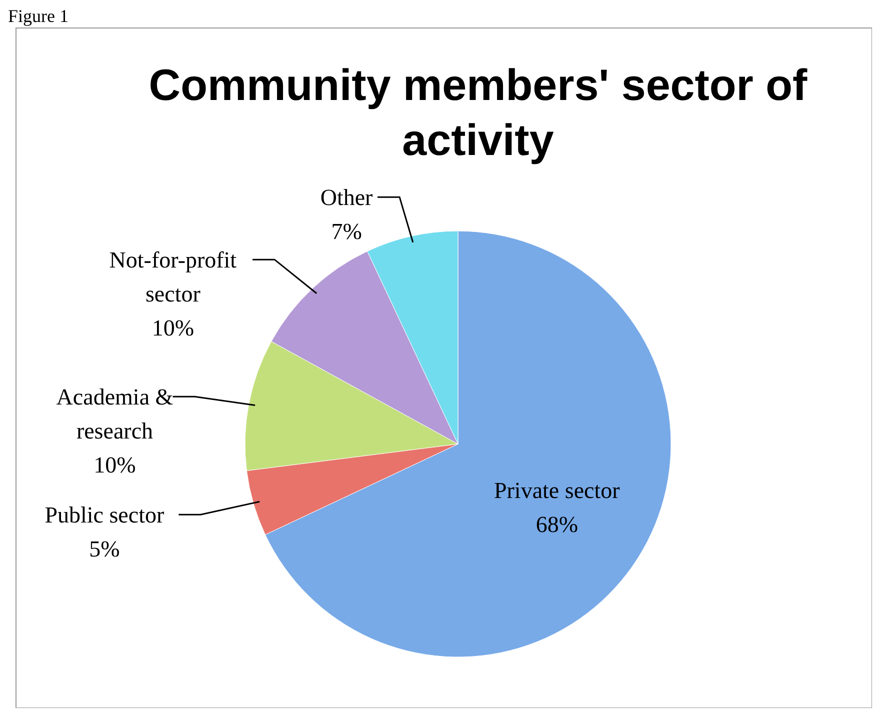  What do you see at coordinates (115, 414) in the screenshot?
I see `slice-label: Academia & research` at bounding box center [115, 414].